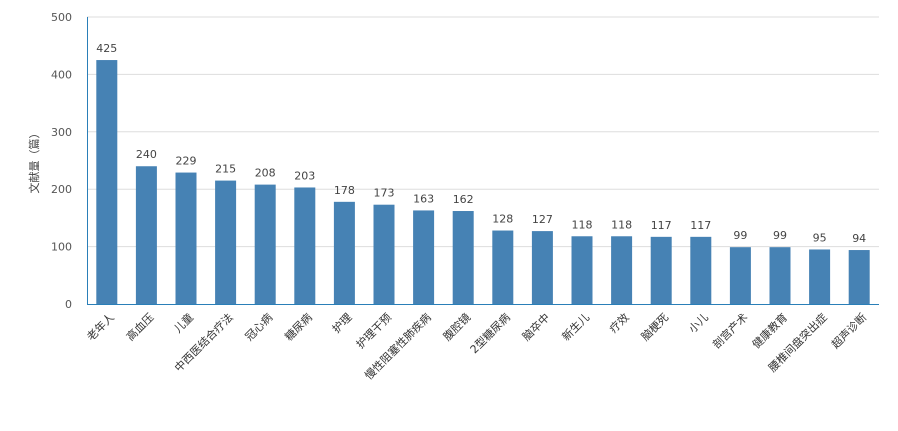  I want to click on data-label: 128, so click(502, 219).